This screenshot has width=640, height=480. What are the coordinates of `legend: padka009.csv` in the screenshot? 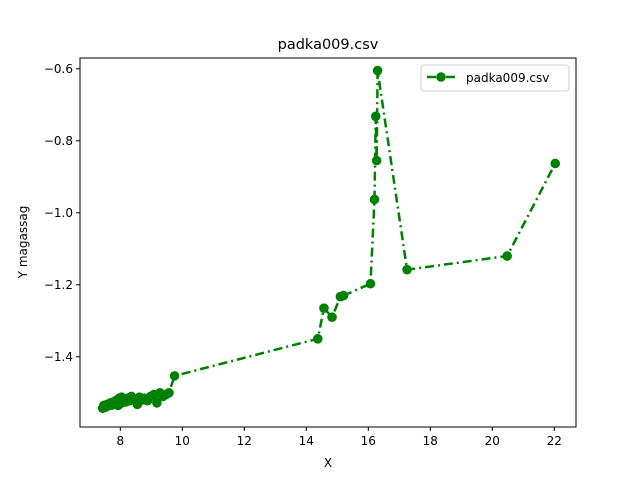 It's located at (495, 78).